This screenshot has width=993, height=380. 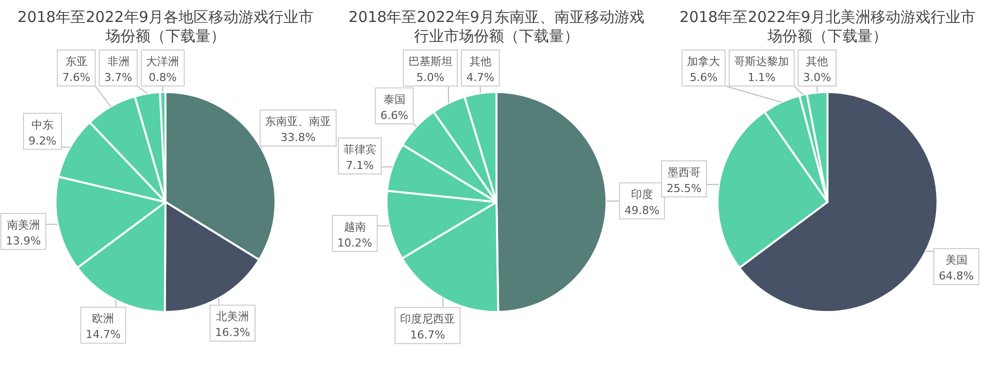 I want to click on chart-title: 2018年至2022年9月各地区移动游戏行业市场份额（下载量）, so click(x=166, y=26).